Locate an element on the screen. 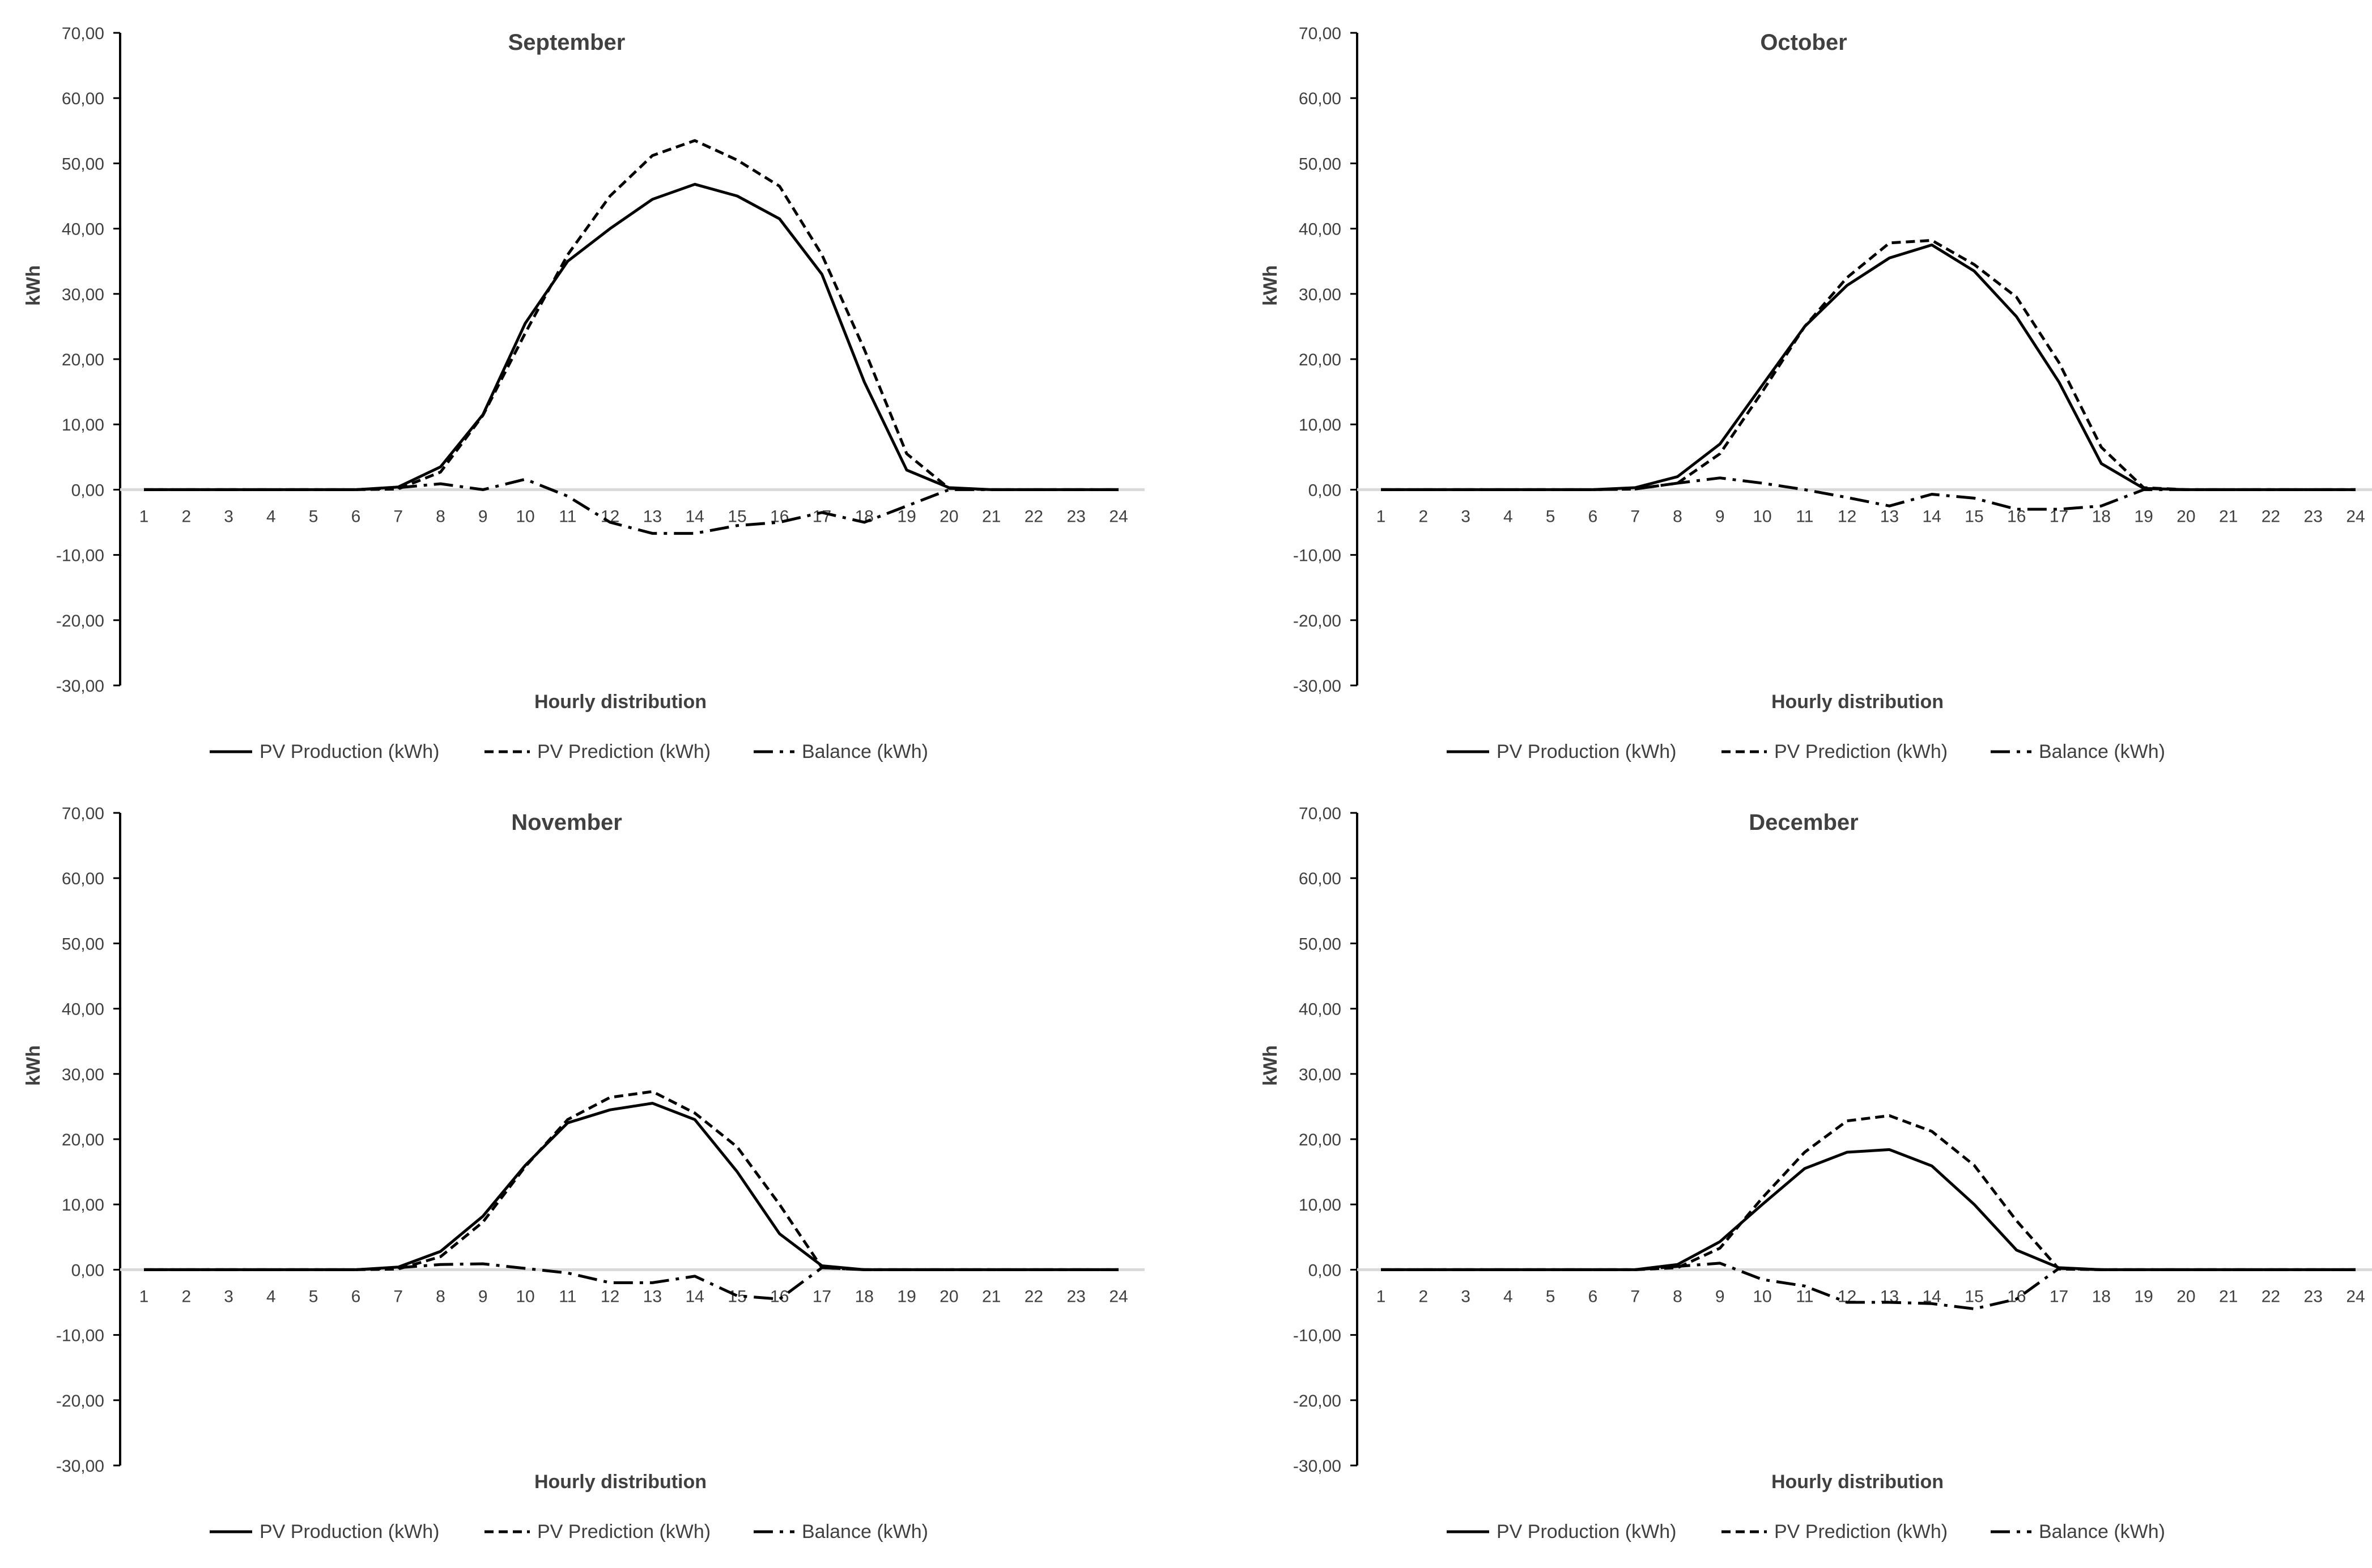  x-tick-label: 16 is located at coordinates (2017, 516).